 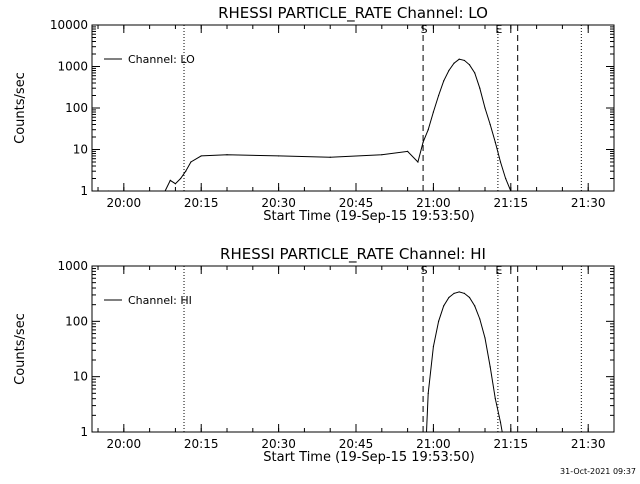 What do you see at coordinates (353, 13) in the screenshot?
I see `chart-title: RHESSI PARTICLE_RATE Channel: LO` at bounding box center [353, 13].